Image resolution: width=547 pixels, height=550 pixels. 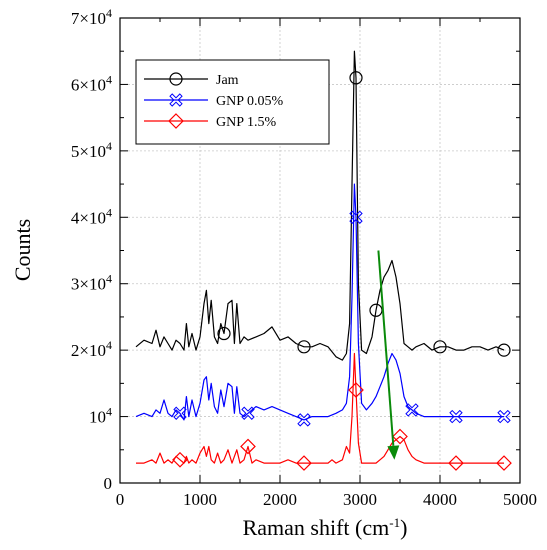 What do you see at coordinates (246, 122) in the screenshot?
I see `legend-label: GNP 1.5%` at bounding box center [246, 122].